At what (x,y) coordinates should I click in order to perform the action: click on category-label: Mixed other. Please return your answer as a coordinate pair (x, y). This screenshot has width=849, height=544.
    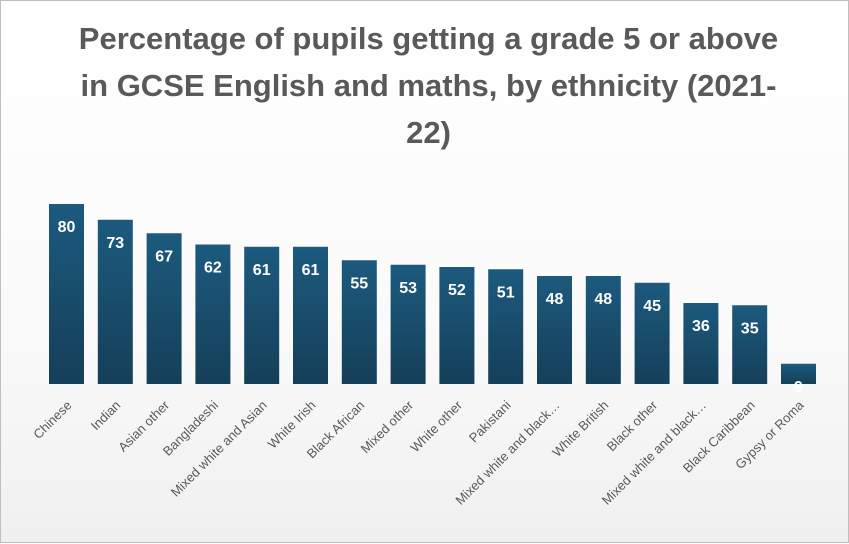
    Looking at the image, I should click on (387, 426).